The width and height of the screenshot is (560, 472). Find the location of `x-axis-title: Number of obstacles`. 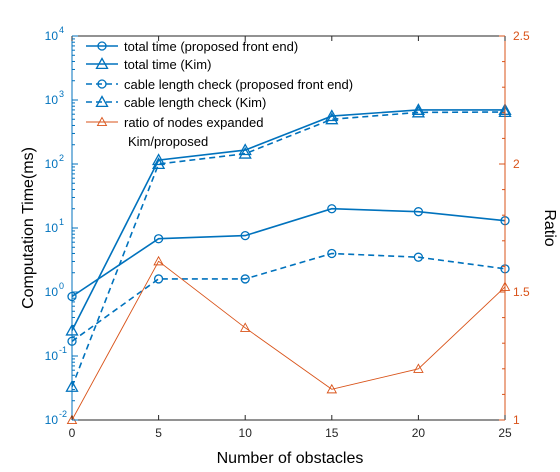

x-axis-title: Number of obstacles is located at coordinates (290, 458).